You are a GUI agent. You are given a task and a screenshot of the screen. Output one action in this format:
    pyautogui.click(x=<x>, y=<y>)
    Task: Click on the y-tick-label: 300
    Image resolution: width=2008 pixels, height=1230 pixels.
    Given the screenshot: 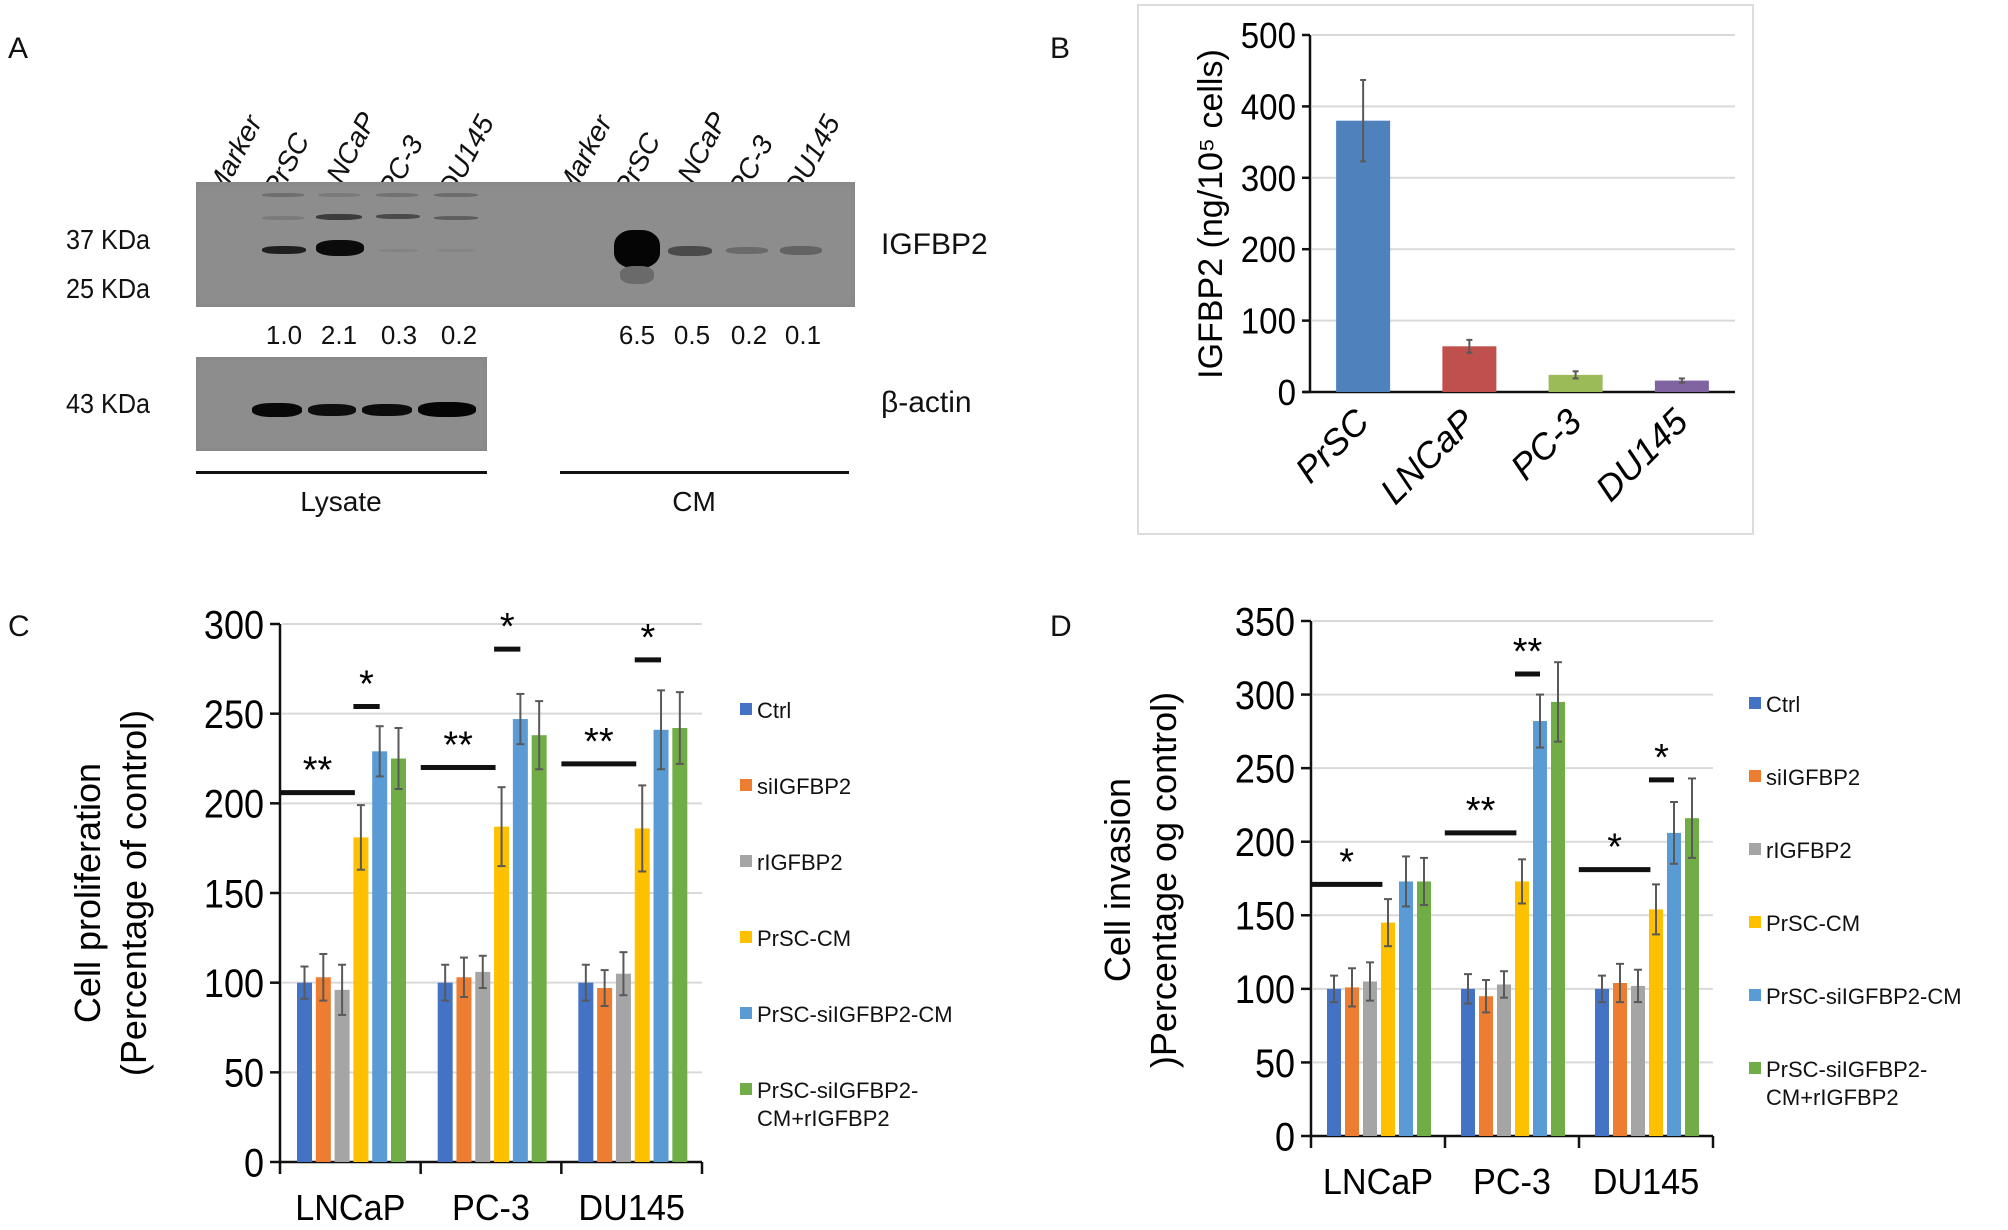 What is the action you would take?
    pyautogui.click(x=234, y=626)
    